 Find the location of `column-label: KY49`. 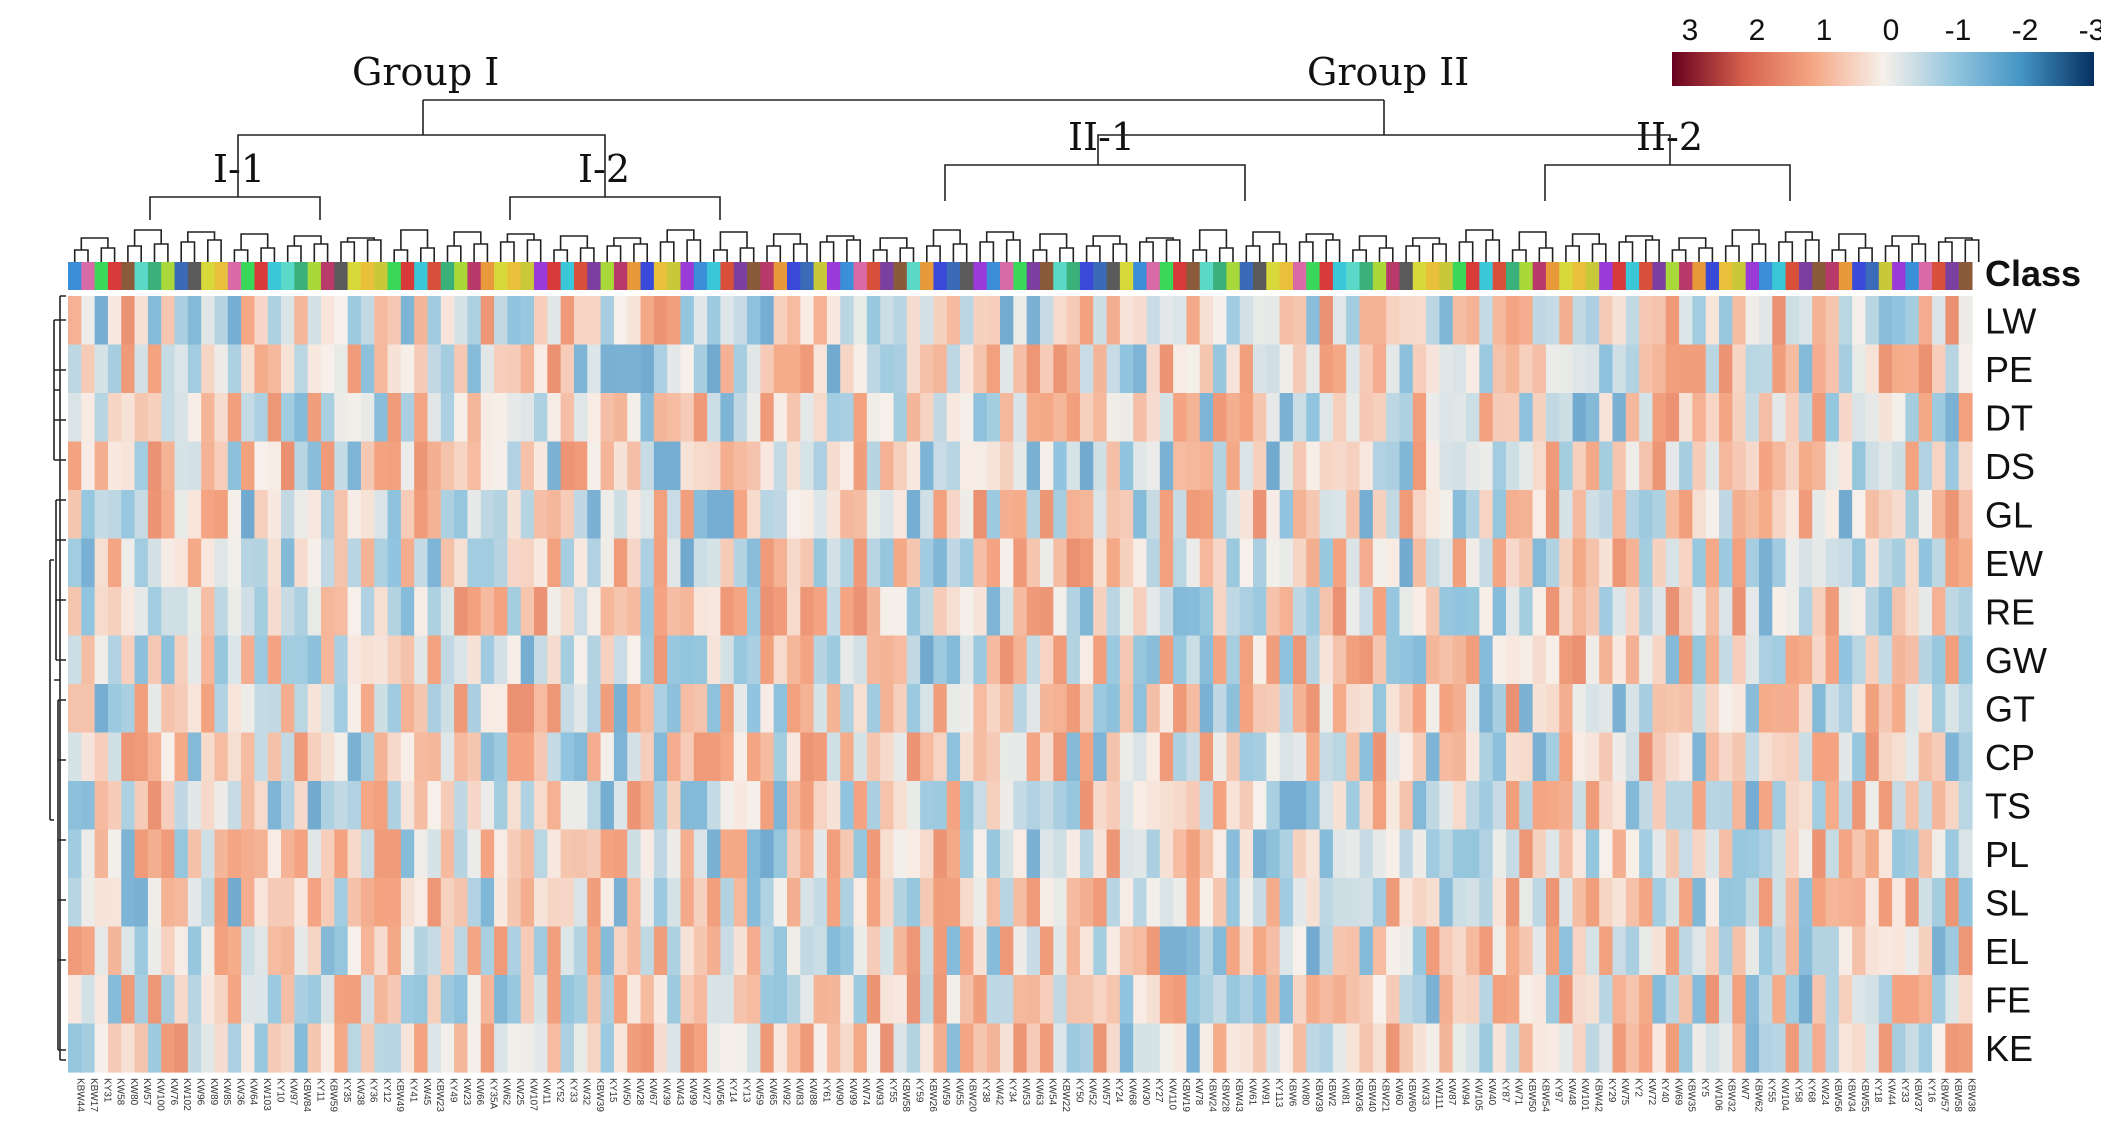

column-label: KY49 is located at coordinates (453, 1090).